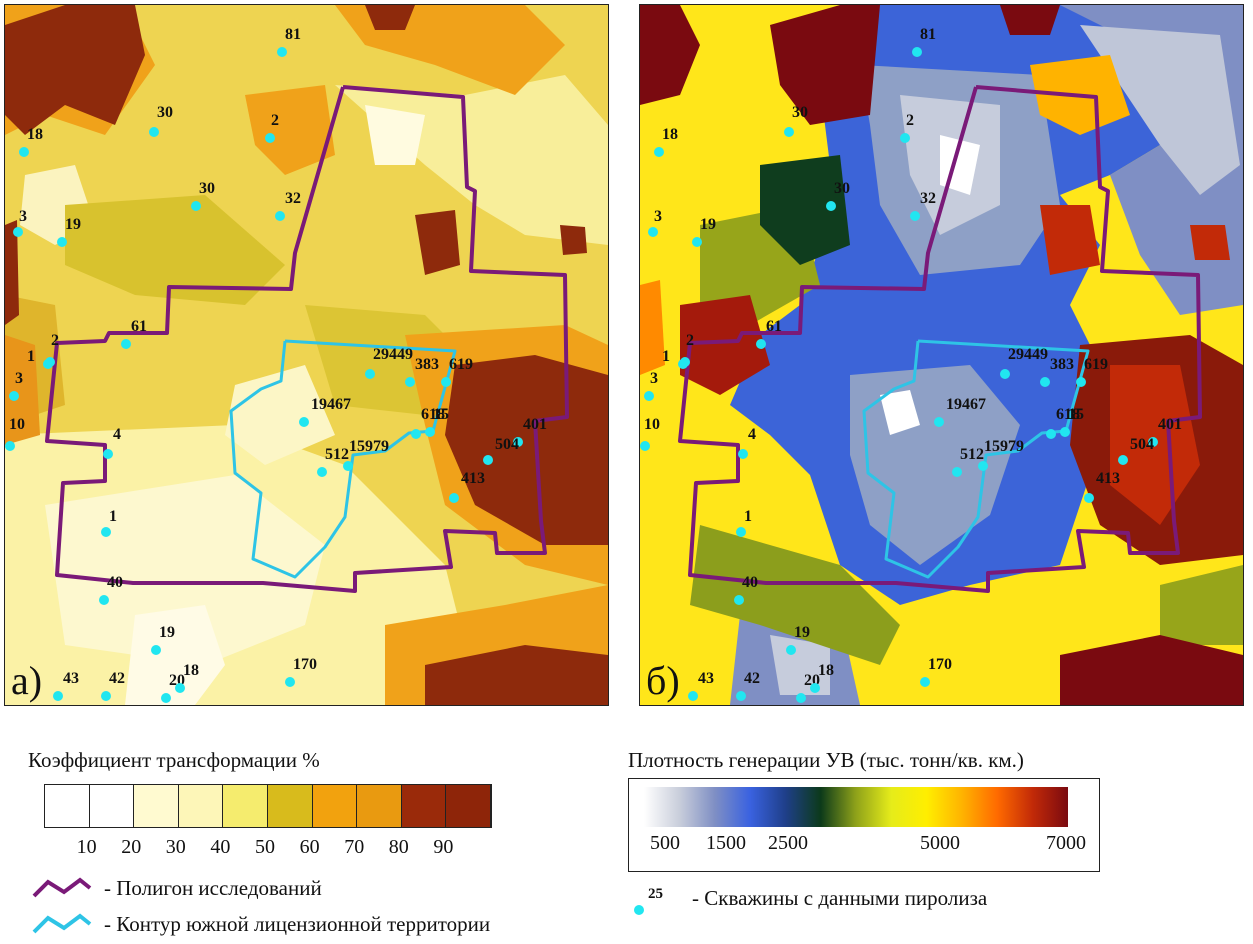 The image size is (1253, 944). Describe the element at coordinates (461, 364) in the screenshot. I see `map-a-well-label: 619` at that location.